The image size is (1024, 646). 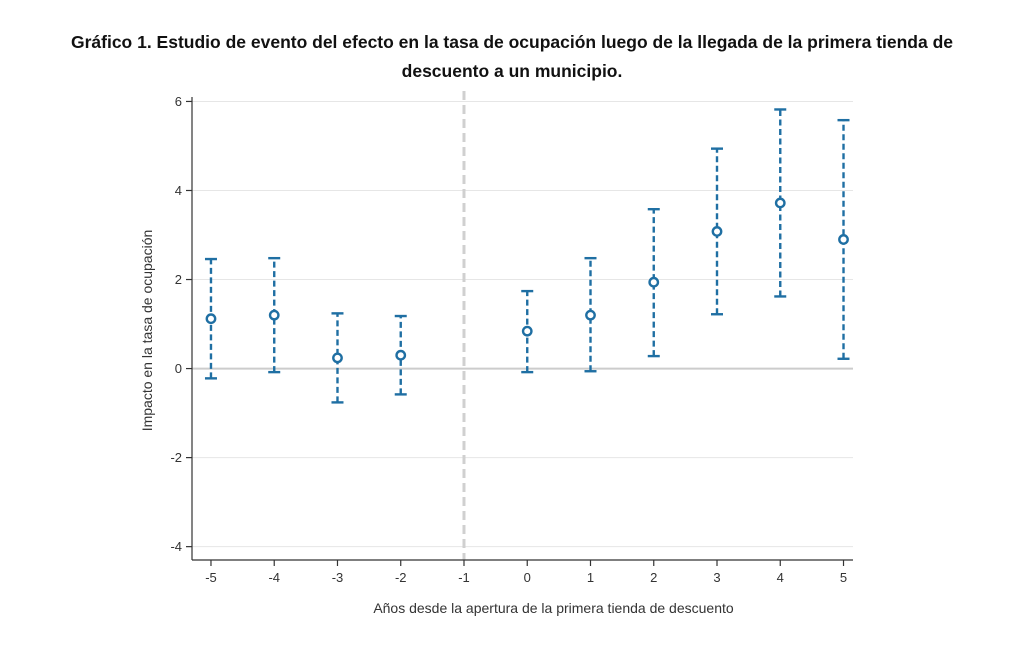 What do you see at coordinates (512, 71) in the screenshot?
I see `chart-title-line-2: descuento a un municipio.` at bounding box center [512, 71].